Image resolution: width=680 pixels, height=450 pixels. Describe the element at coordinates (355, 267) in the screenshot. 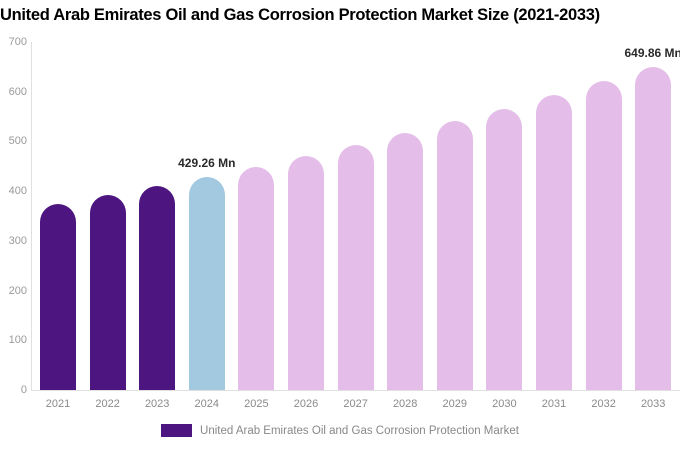

I see `bar-2027` at that location.